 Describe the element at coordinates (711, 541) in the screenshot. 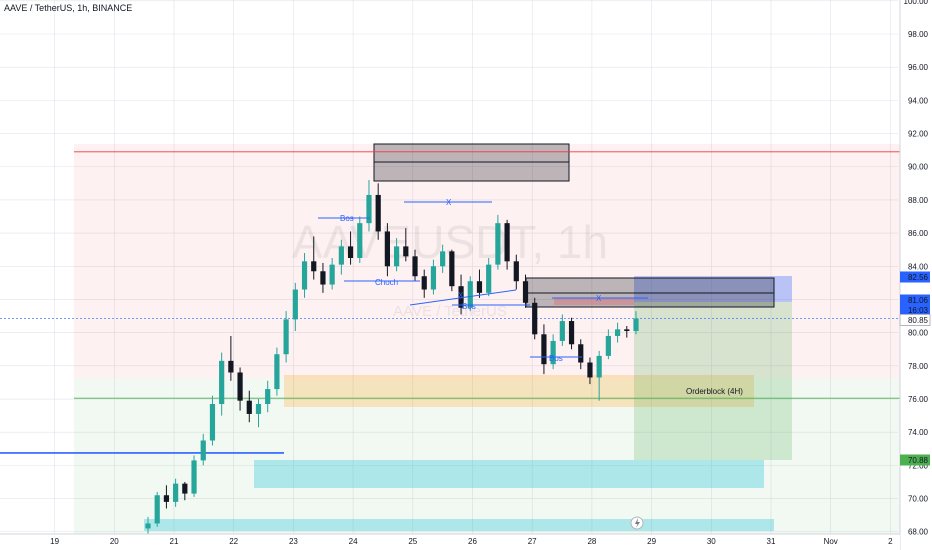

I see `x-tick-label: 30` at that location.